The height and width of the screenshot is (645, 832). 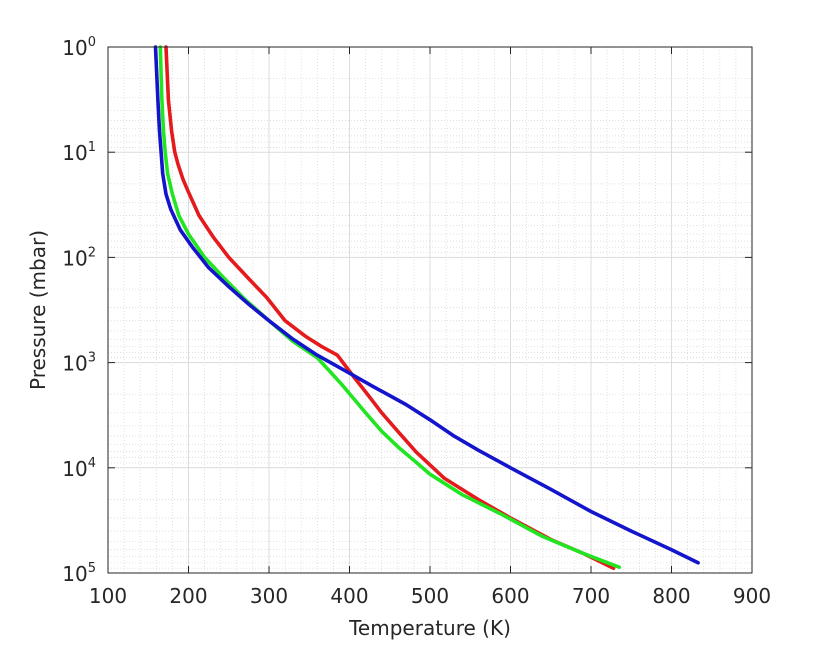 I want to click on y-tick-label: 10², so click(x=79, y=257).